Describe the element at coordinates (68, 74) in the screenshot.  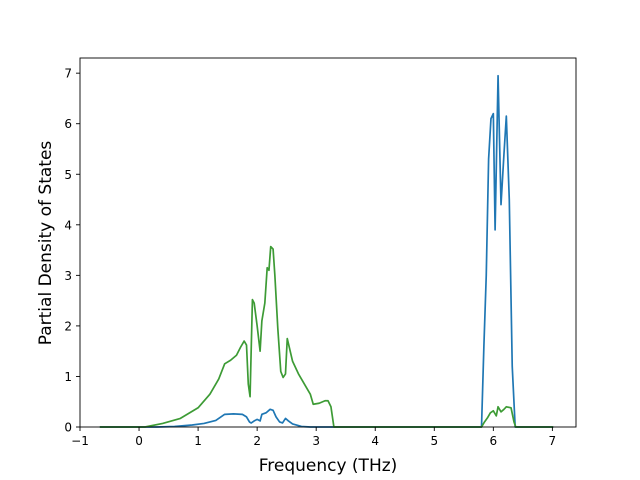
I see `y-tick-label: 7` at that location.